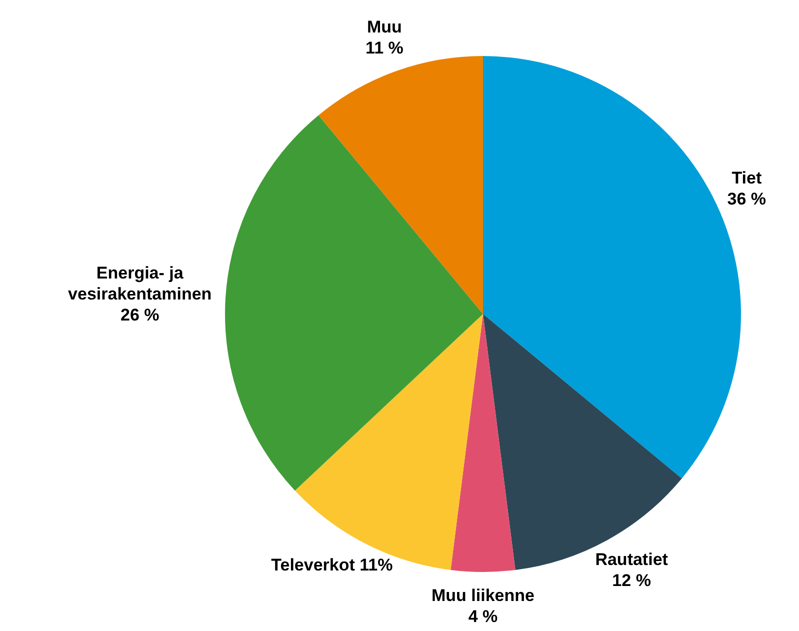 Image resolution: width=799 pixels, height=631 pixels. Describe the element at coordinates (384, 27) in the screenshot. I see `slice-label: Muu` at that location.